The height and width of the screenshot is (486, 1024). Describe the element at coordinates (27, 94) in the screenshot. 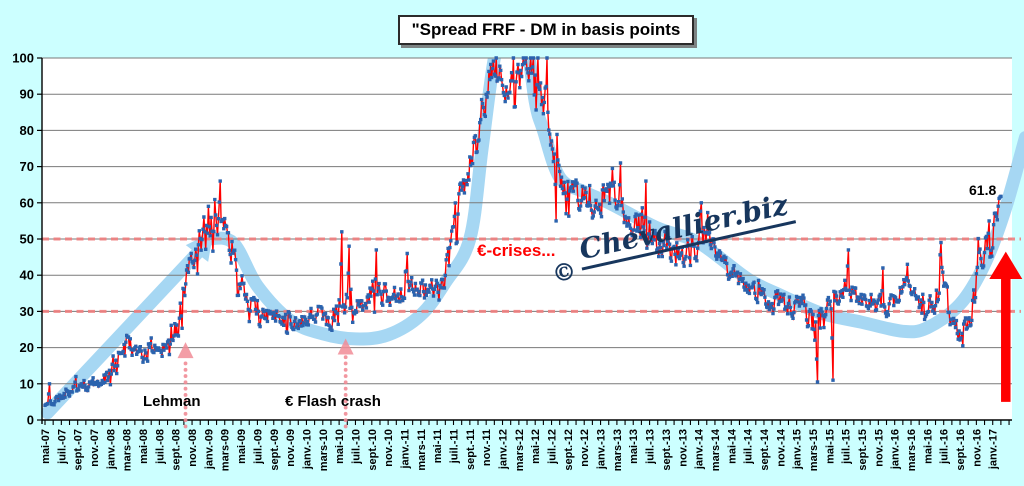

I see `y-tick-label-90: 90` at that location.